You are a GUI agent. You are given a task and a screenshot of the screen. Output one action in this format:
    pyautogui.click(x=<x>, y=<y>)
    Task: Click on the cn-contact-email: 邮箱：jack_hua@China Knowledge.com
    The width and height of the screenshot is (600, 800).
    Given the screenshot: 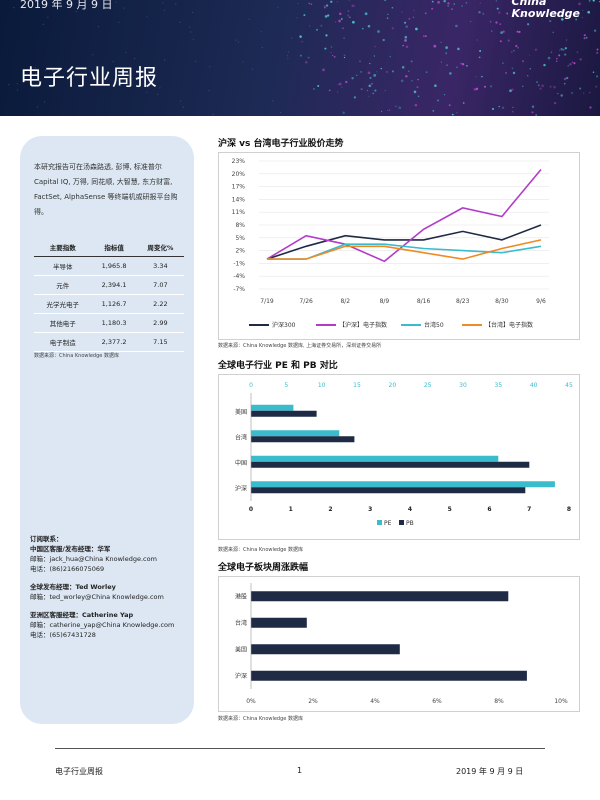 What is the action you would take?
    pyautogui.click(x=93, y=559)
    